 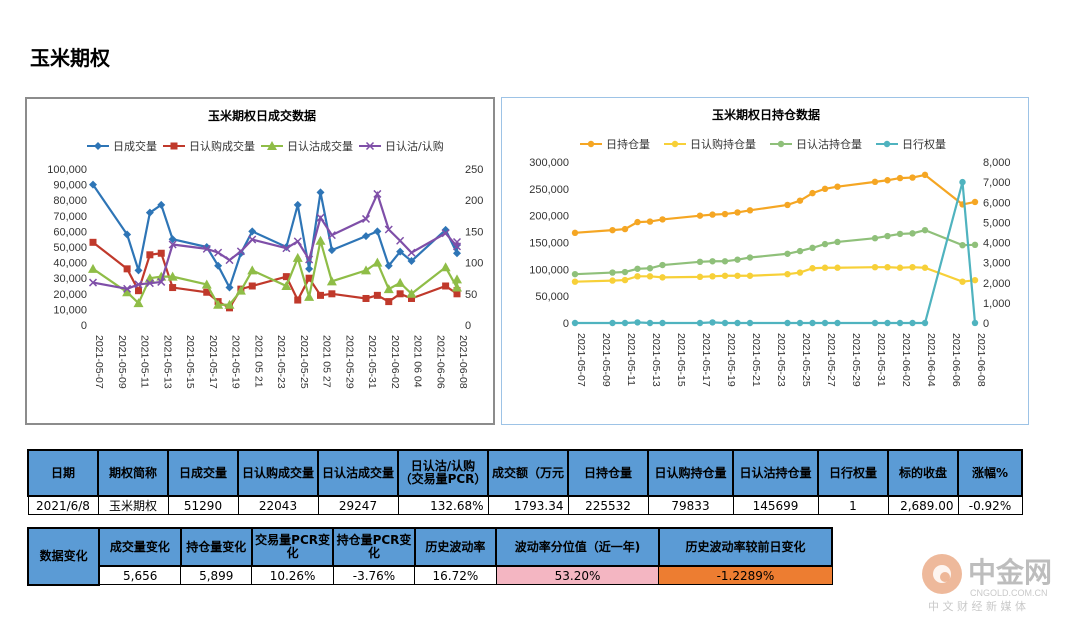 What do you see at coordinates (549, 163) in the screenshot?
I see `y-tick-label: 300,000` at bounding box center [549, 163].